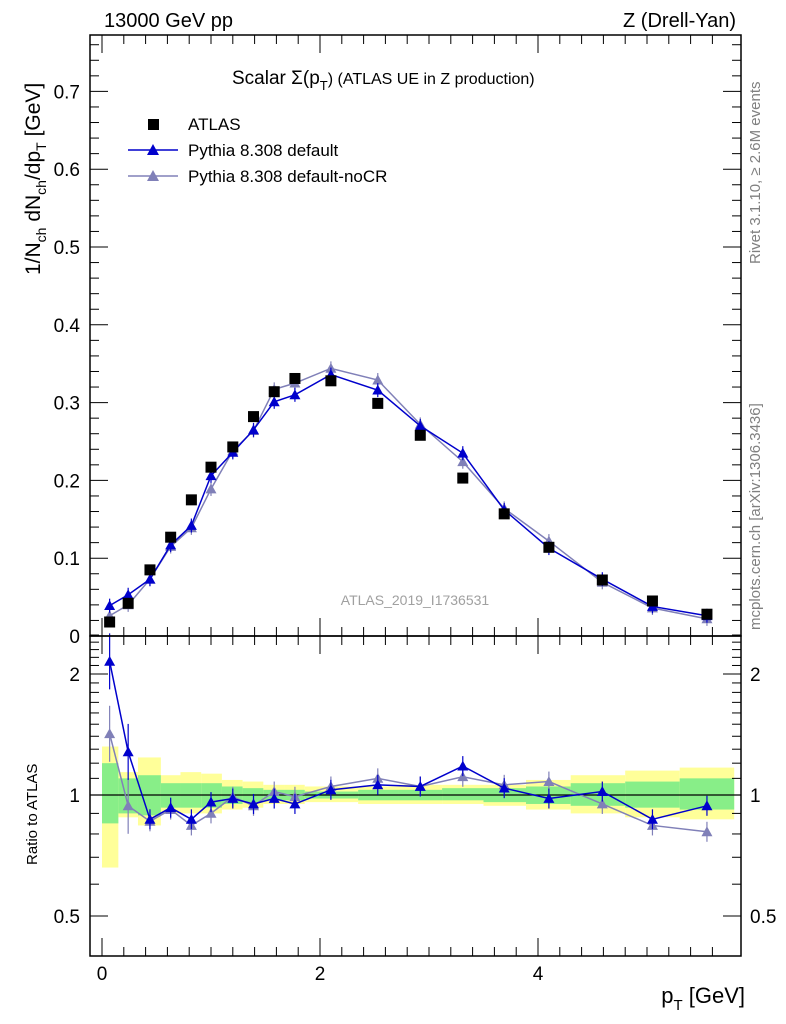 This screenshot has width=786, height=1024. What do you see at coordinates (102, 974) in the screenshot?
I see `xtick-label: 0` at bounding box center [102, 974].